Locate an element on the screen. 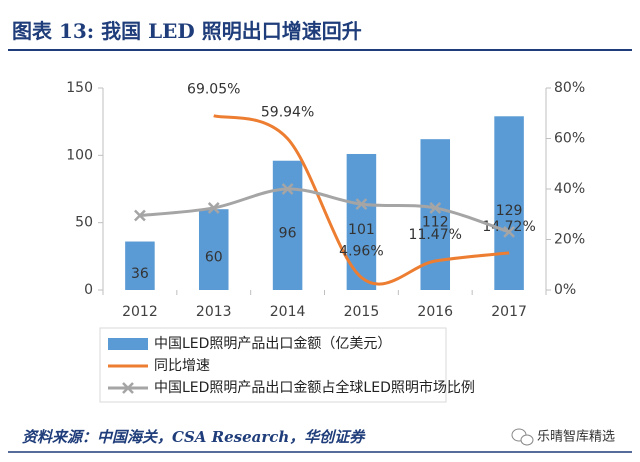 This screenshot has height=462, width=640. y-tick-label: 50 is located at coordinates (84, 223).